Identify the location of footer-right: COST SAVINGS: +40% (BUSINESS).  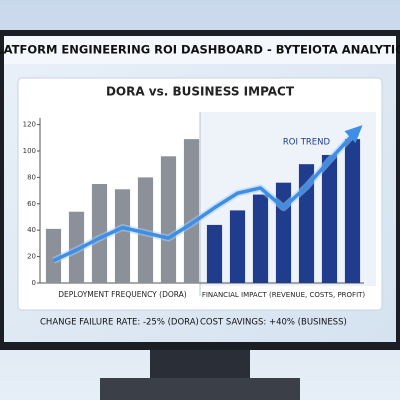
(273, 323).